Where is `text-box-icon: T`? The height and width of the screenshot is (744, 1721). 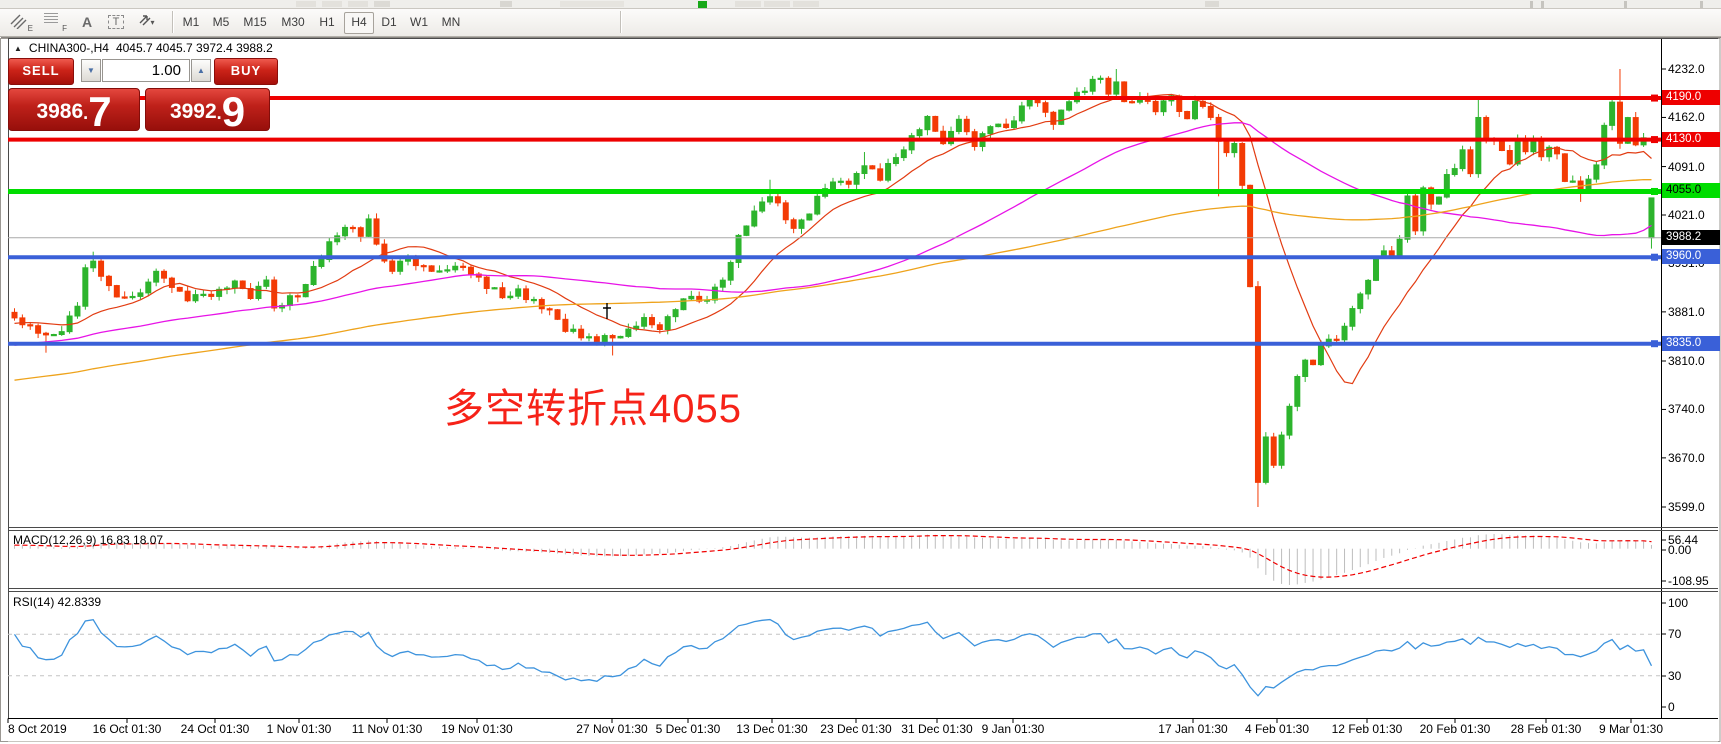 text-box-icon: T is located at coordinates (116, 22).